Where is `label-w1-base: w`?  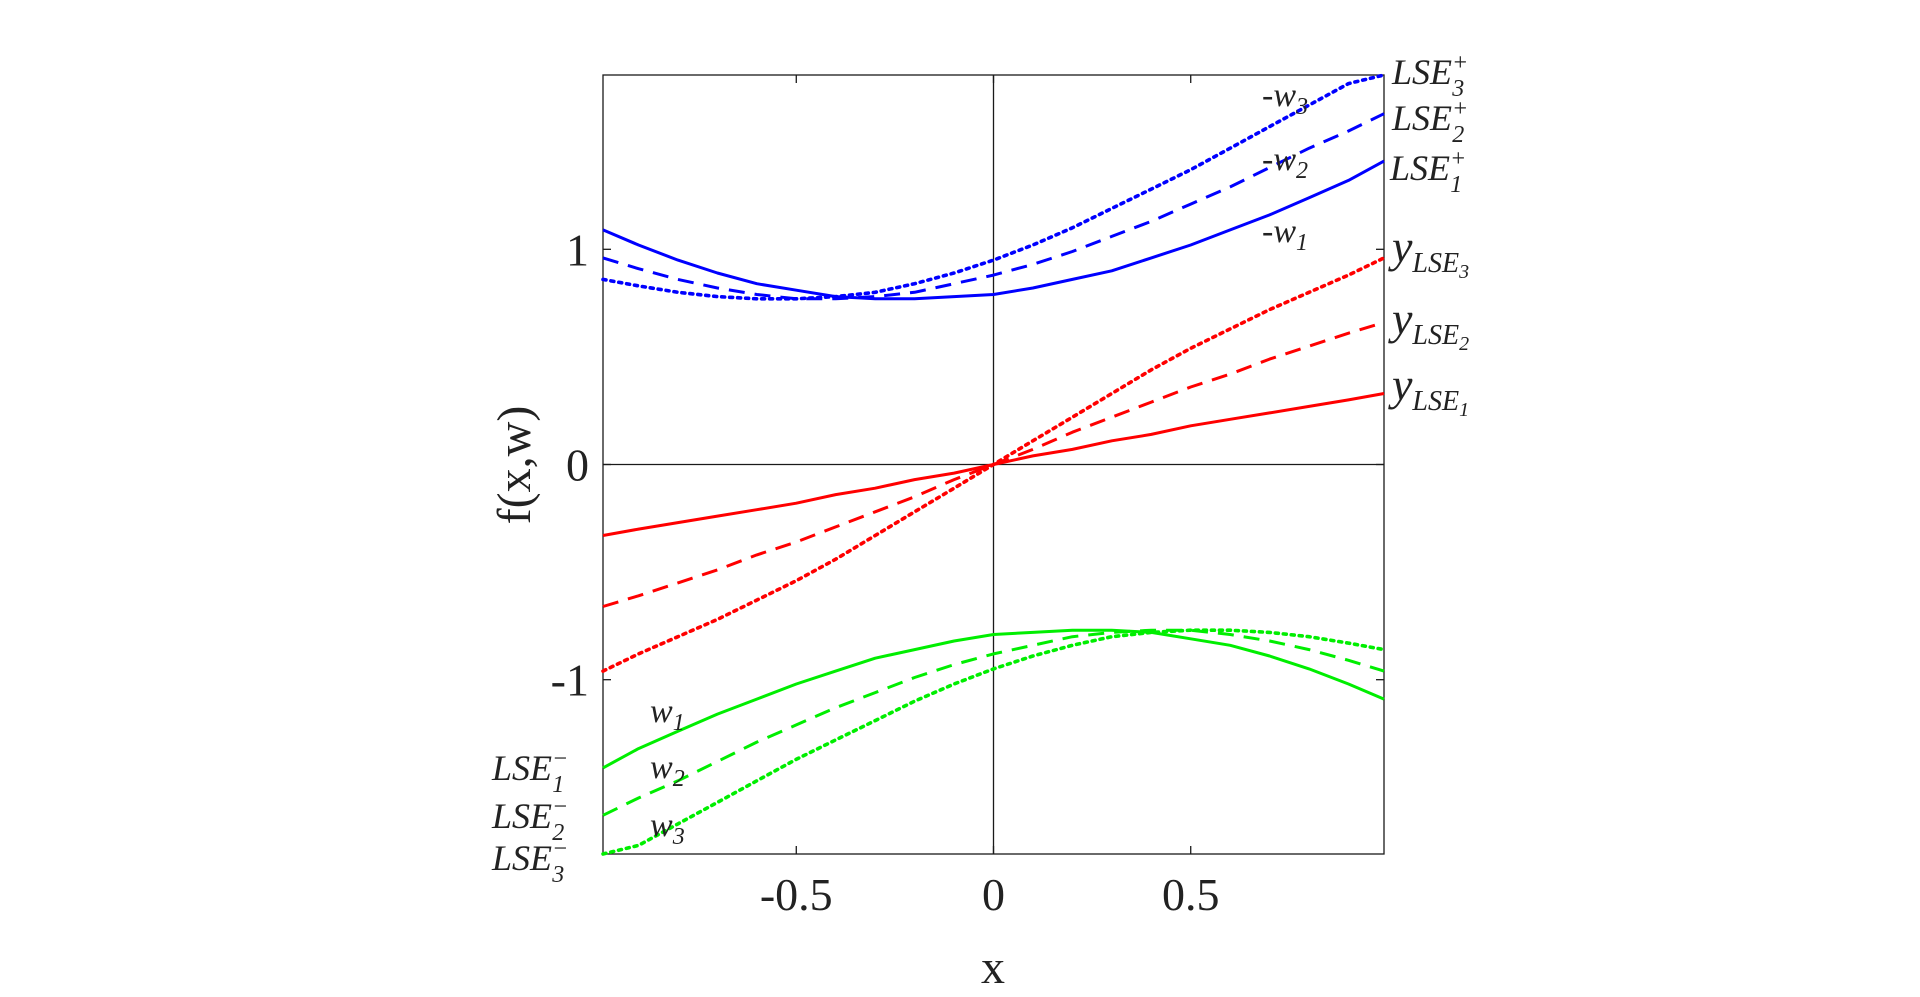
label-w1-base: w is located at coordinates (661, 711).